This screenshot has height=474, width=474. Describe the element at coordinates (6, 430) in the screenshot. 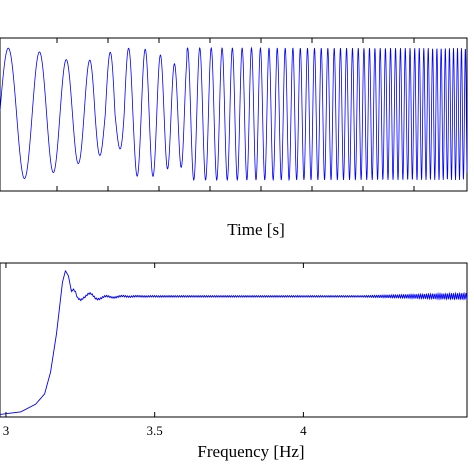

I see `bottom-x-tick-label-1: 3` at that location.